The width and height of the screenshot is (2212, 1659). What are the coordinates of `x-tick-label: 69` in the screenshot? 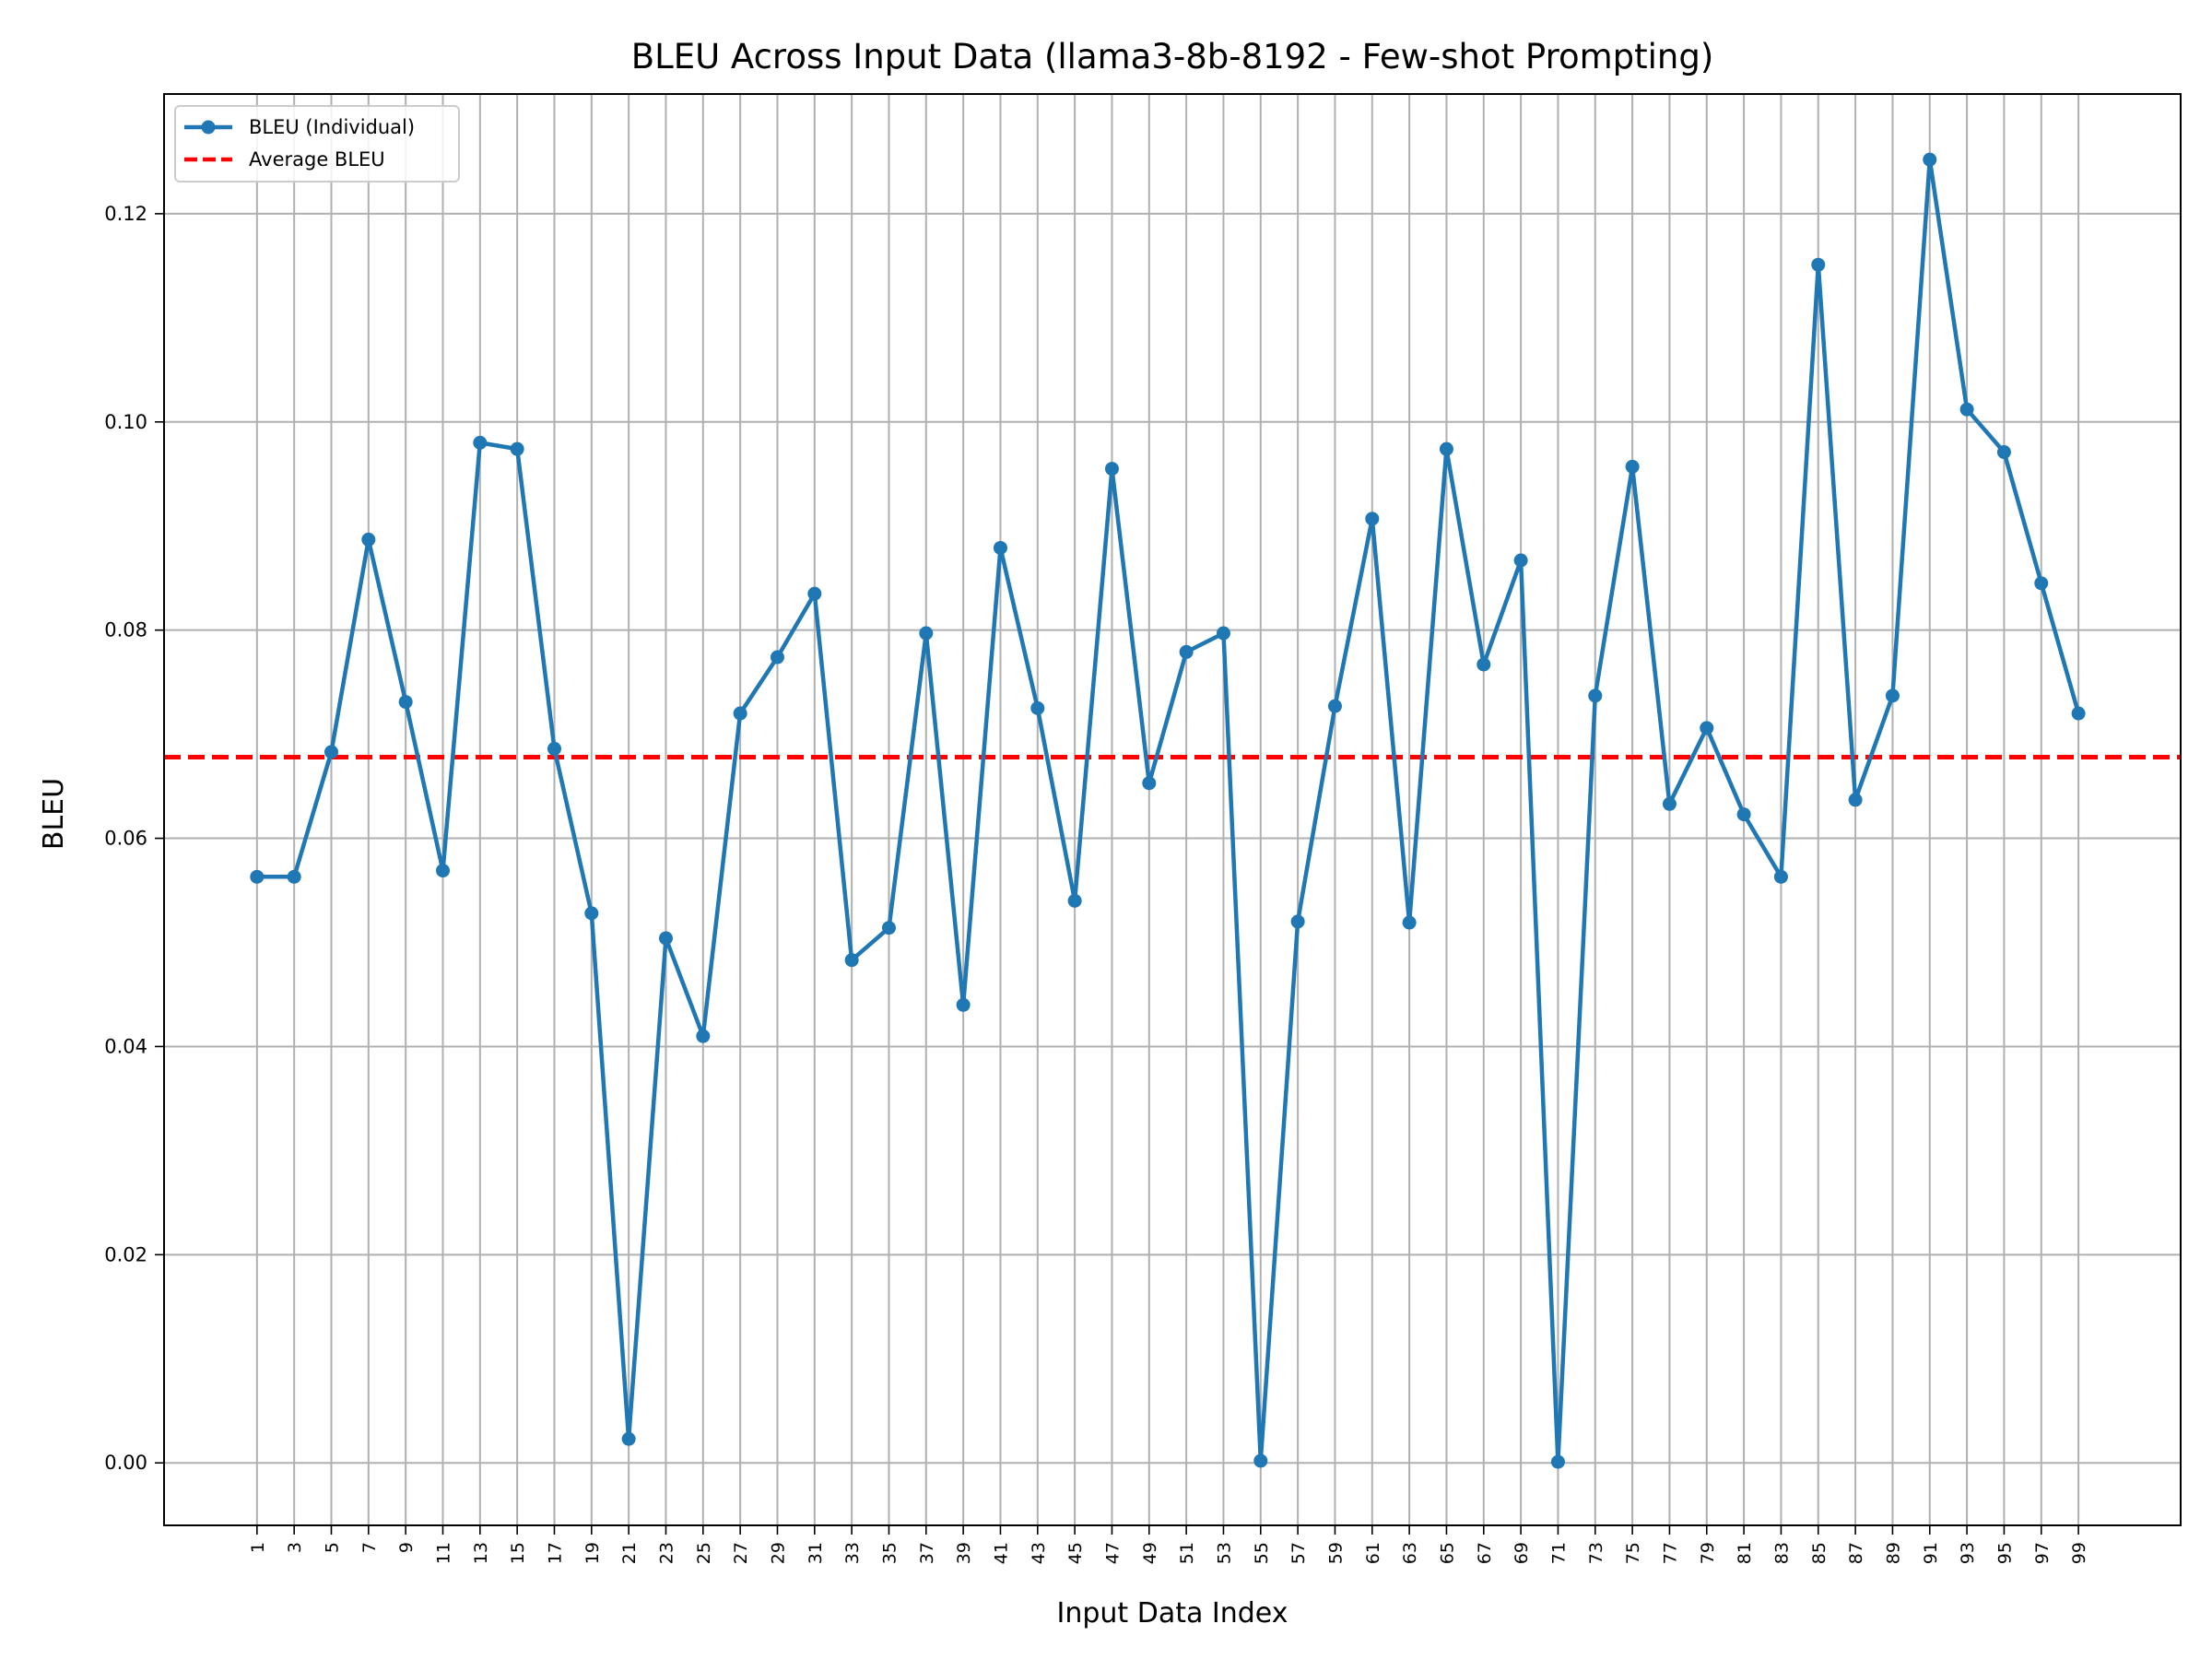 It's located at (1522, 1553).